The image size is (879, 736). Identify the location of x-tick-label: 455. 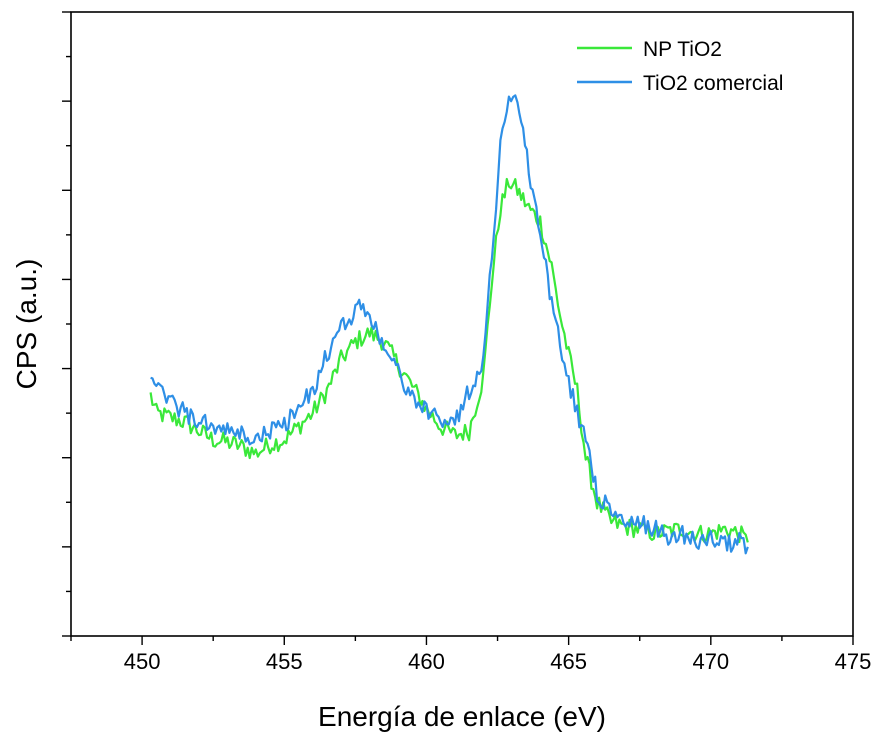
(284, 661).